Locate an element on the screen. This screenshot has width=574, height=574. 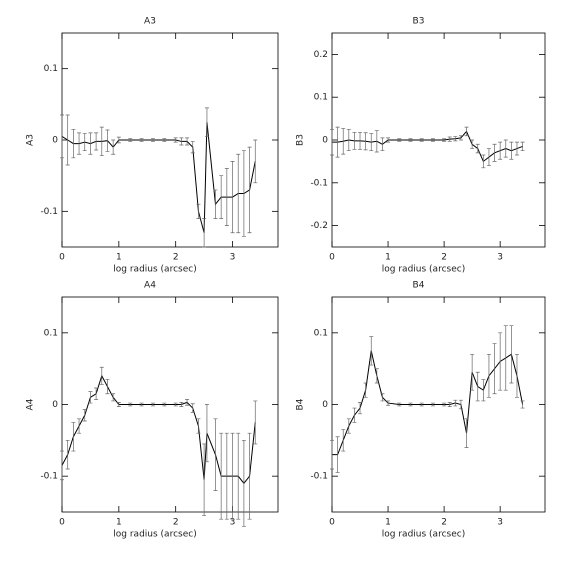
panel-title: A3 is located at coordinates (150, 22).